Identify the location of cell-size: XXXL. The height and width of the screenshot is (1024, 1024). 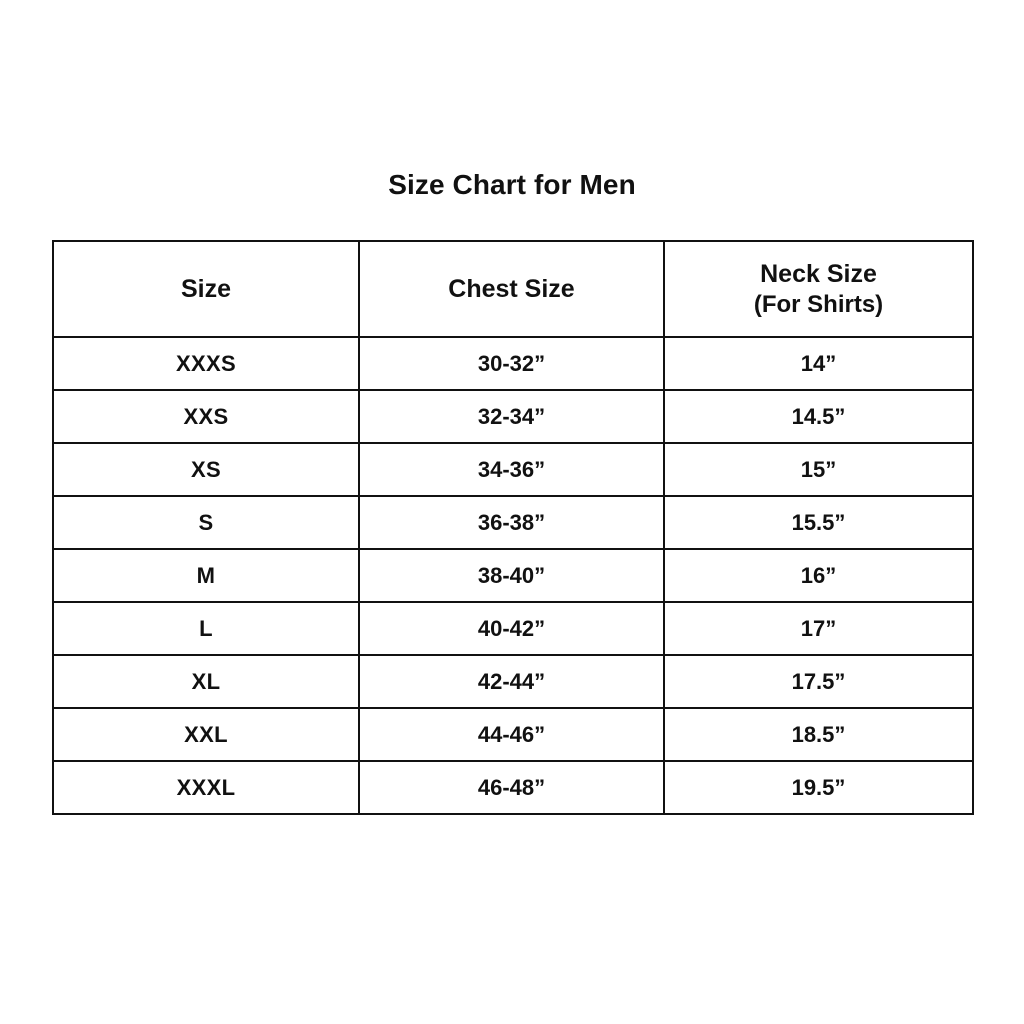
(206, 787).